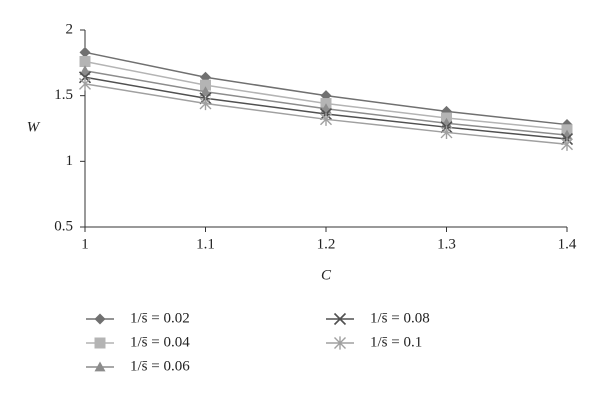 The width and height of the screenshot is (600, 400). I want to click on legend-label: 1/s̄ = 0.08, so click(400, 318).